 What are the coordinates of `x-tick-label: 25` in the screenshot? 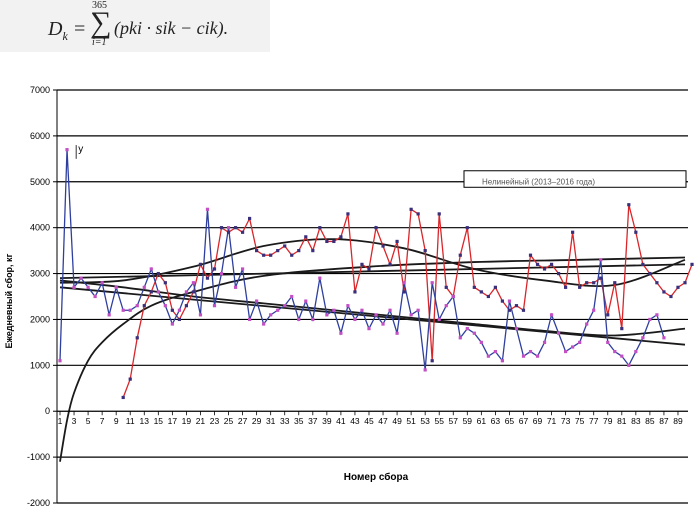 It's located at (229, 421).